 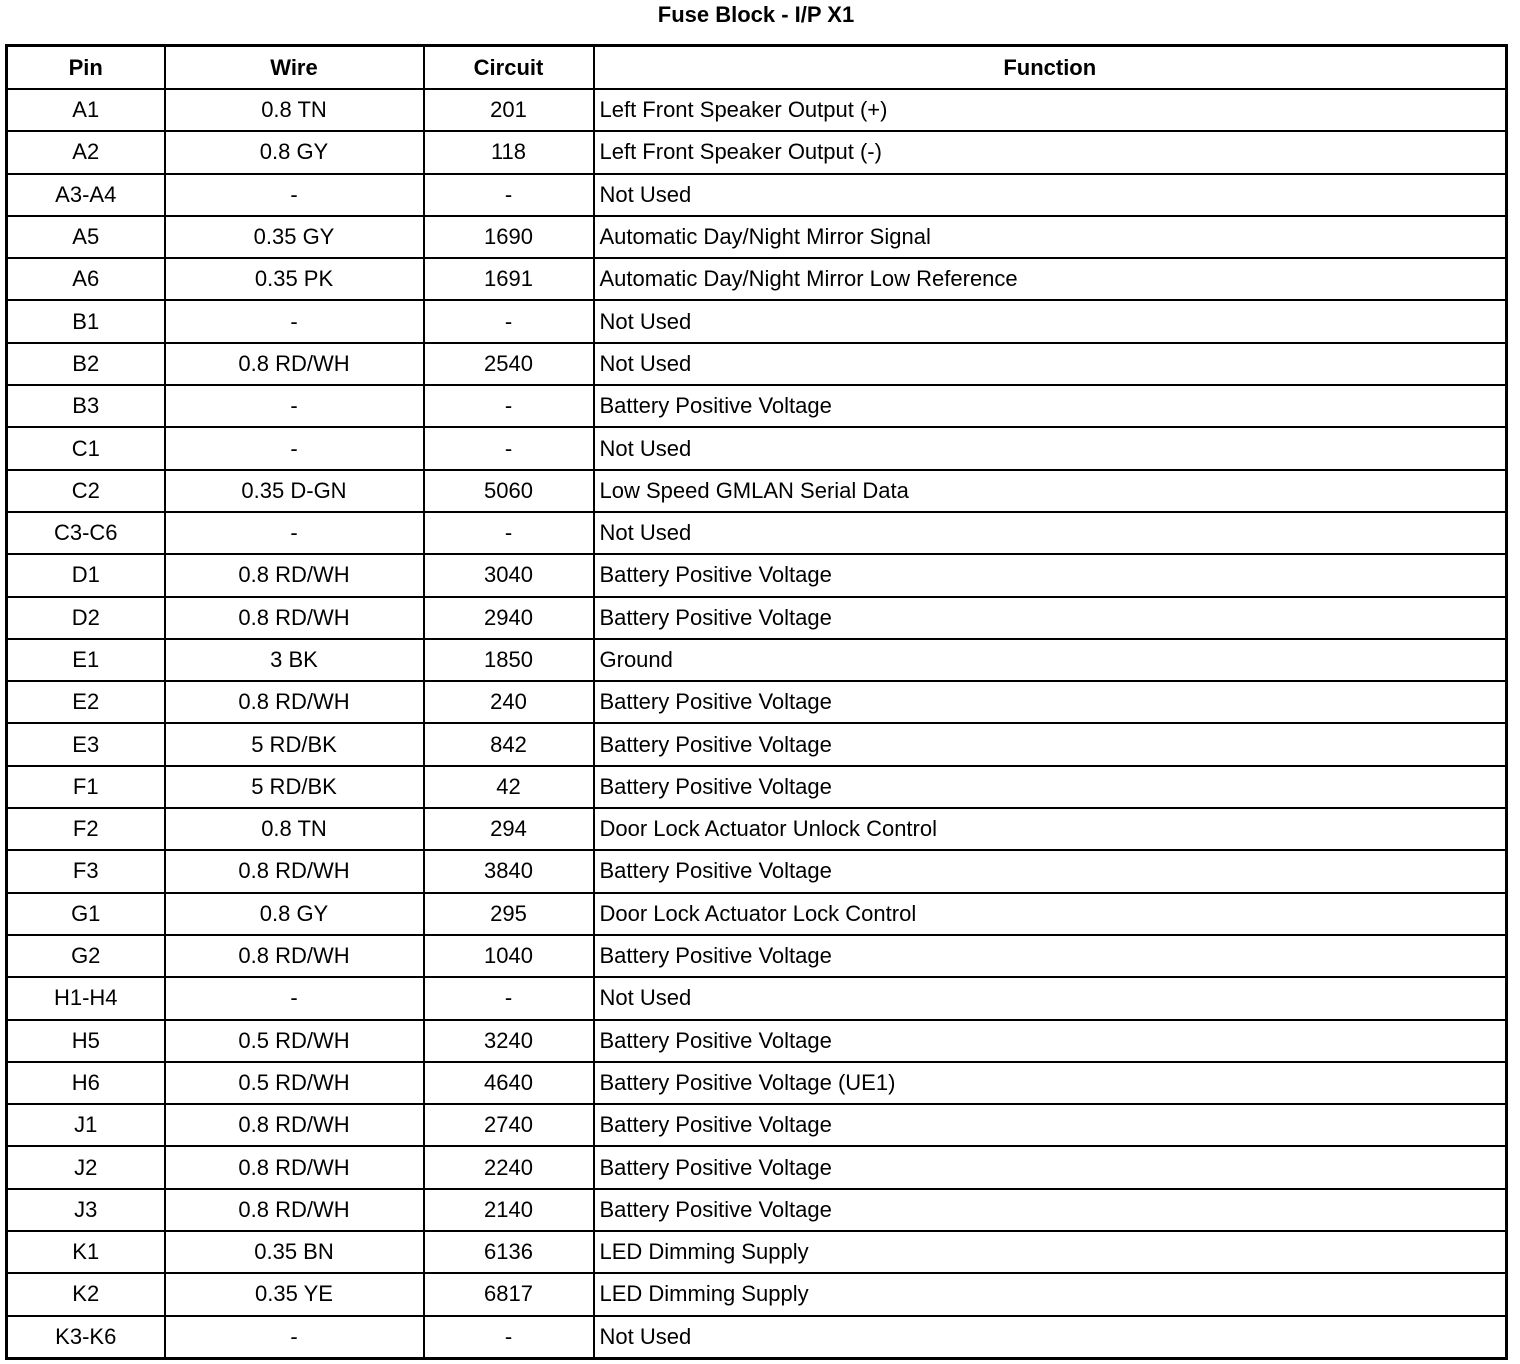 What do you see at coordinates (508, 617) in the screenshot?
I see `circuit-cell: 2940` at bounding box center [508, 617].